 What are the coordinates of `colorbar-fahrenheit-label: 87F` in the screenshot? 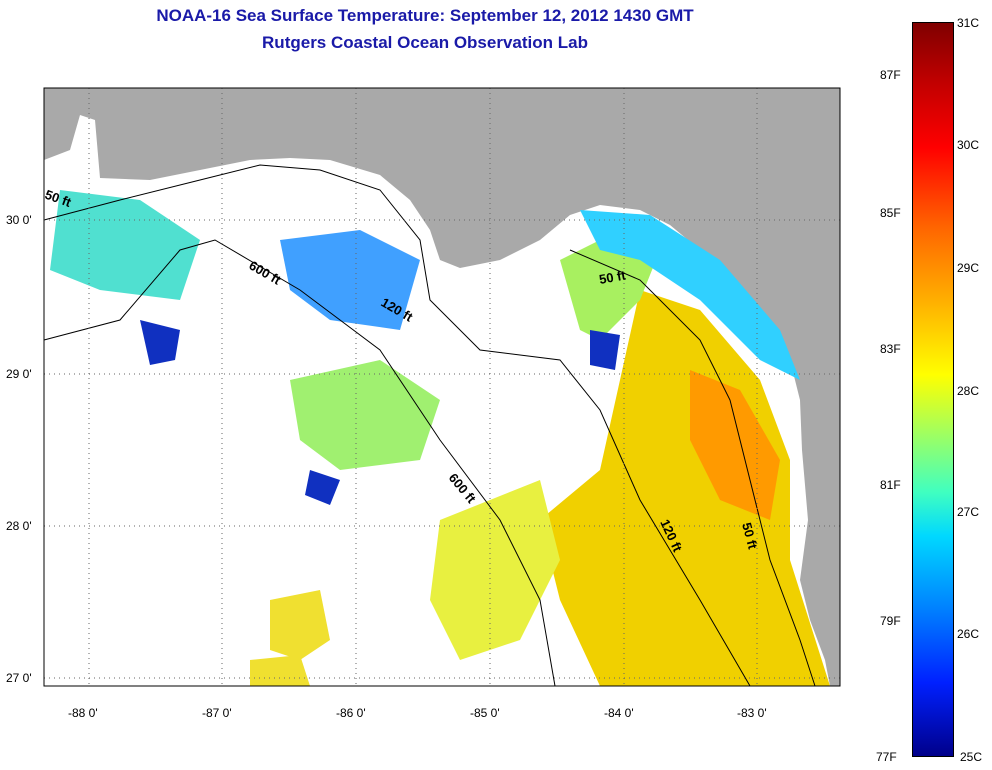 It's located at (890, 75).